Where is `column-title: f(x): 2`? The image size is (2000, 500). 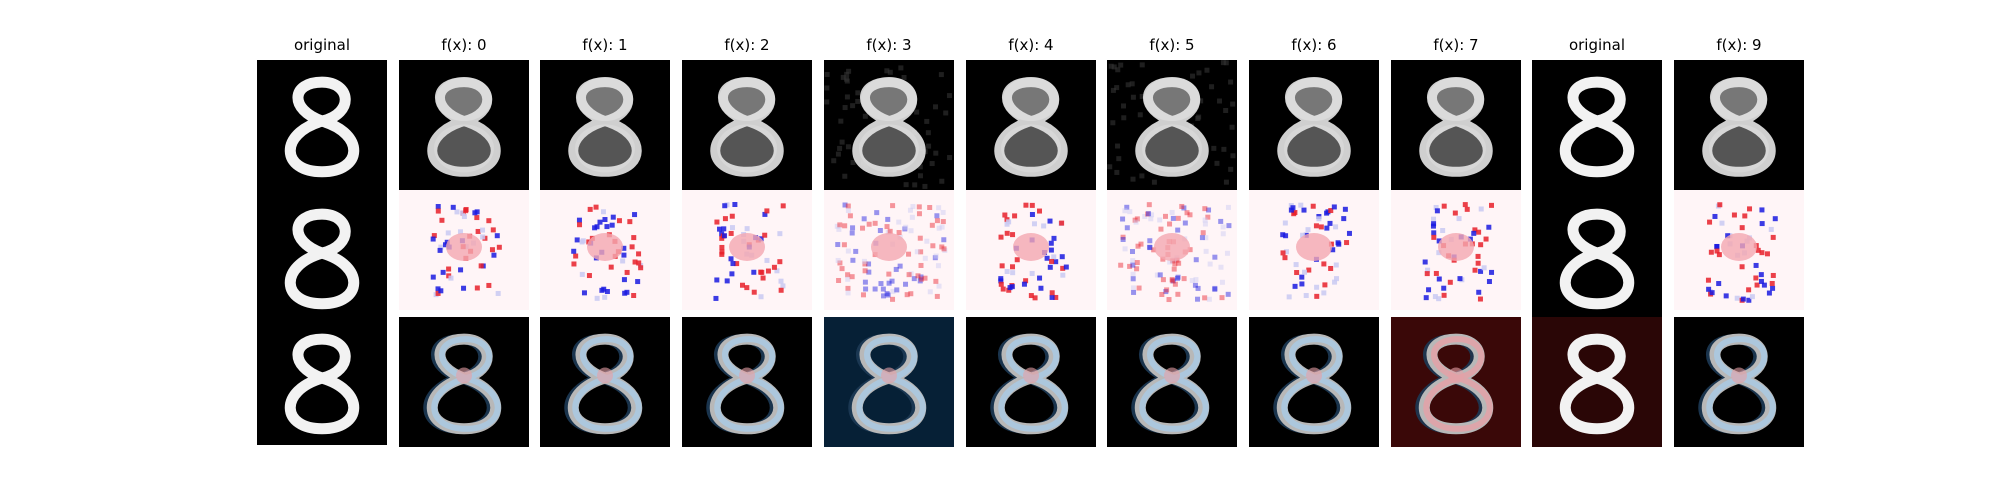
column-title: f(x): 2 is located at coordinates (746, 45).